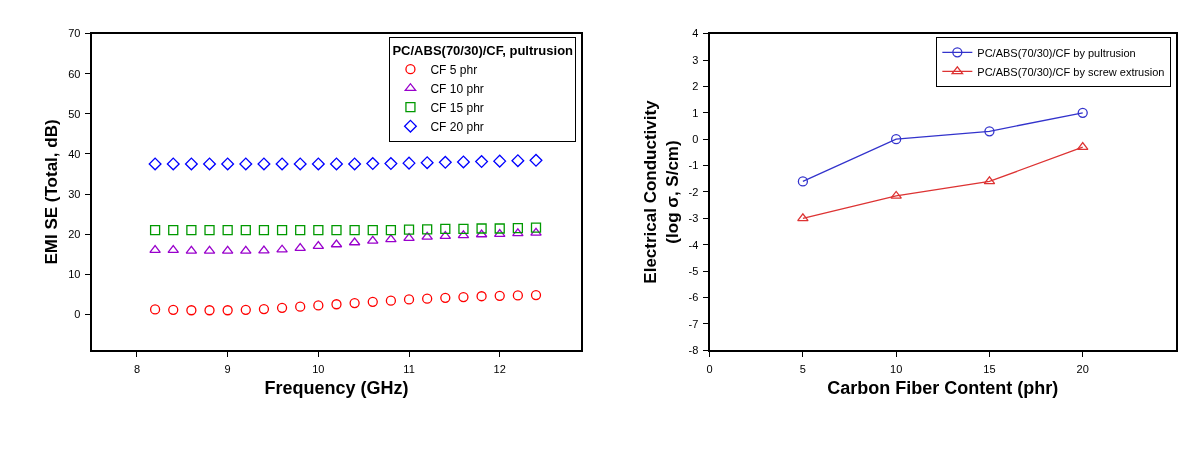 The width and height of the screenshot is (1183, 449). Describe the element at coordinates (709, 368) in the screenshot. I see `x-tick-label: 0` at that location.